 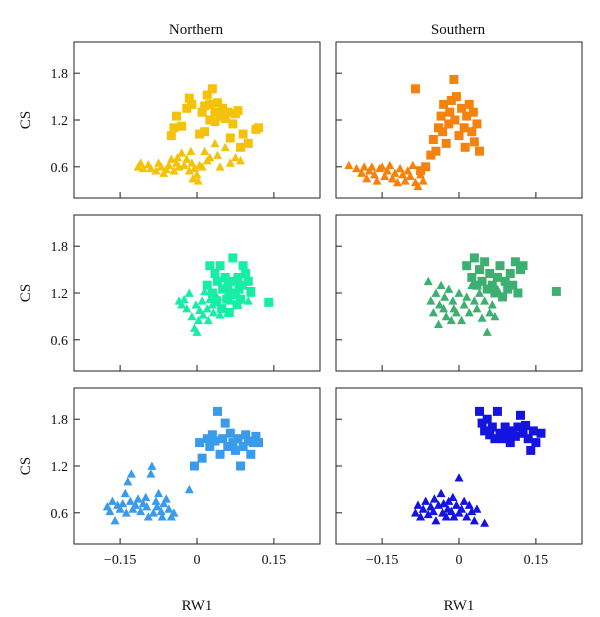 What do you see at coordinates (26, 293) in the screenshot?
I see `y-axis-title: CS` at bounding box center [26, 293].